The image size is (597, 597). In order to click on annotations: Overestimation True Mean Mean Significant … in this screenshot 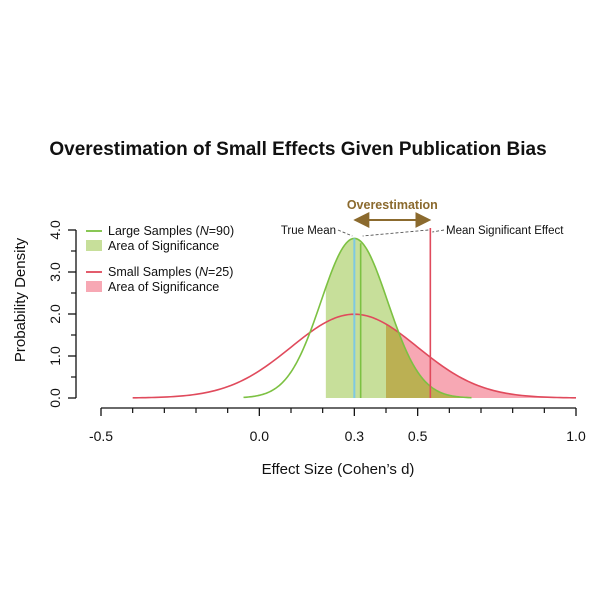, I will do `click(422, 217)`.